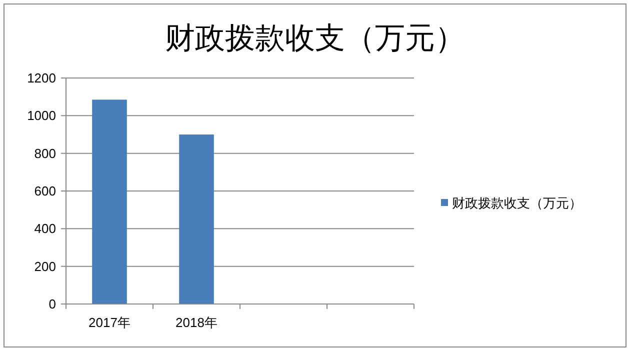 The image size is (632, 353). What do you see at coordinates (41, 116) in the screenshot?
I see `y-tick-label: 1000` at bounding box center [41, 116].